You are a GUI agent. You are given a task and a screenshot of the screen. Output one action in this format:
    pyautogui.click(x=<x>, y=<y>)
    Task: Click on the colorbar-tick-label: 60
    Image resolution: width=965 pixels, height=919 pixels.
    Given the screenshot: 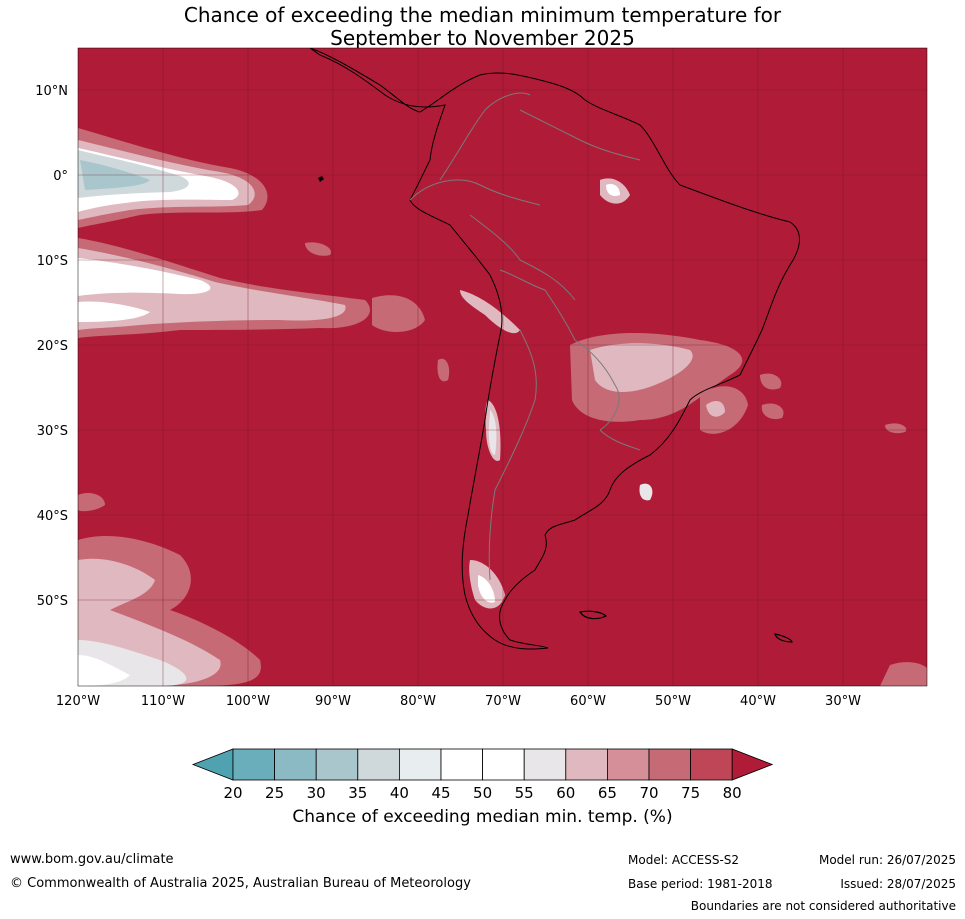 What is the action you would take?
    pyautogui.click(x=565, y=793)
    